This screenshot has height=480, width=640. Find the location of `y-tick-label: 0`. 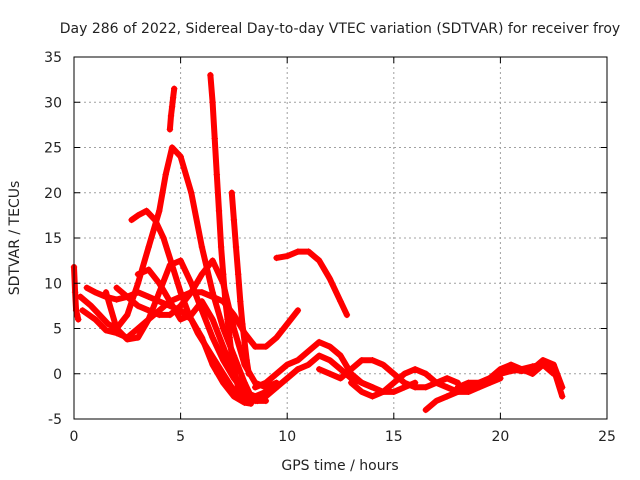

y-tick-label: 0 is located at coordinates (57, 375).